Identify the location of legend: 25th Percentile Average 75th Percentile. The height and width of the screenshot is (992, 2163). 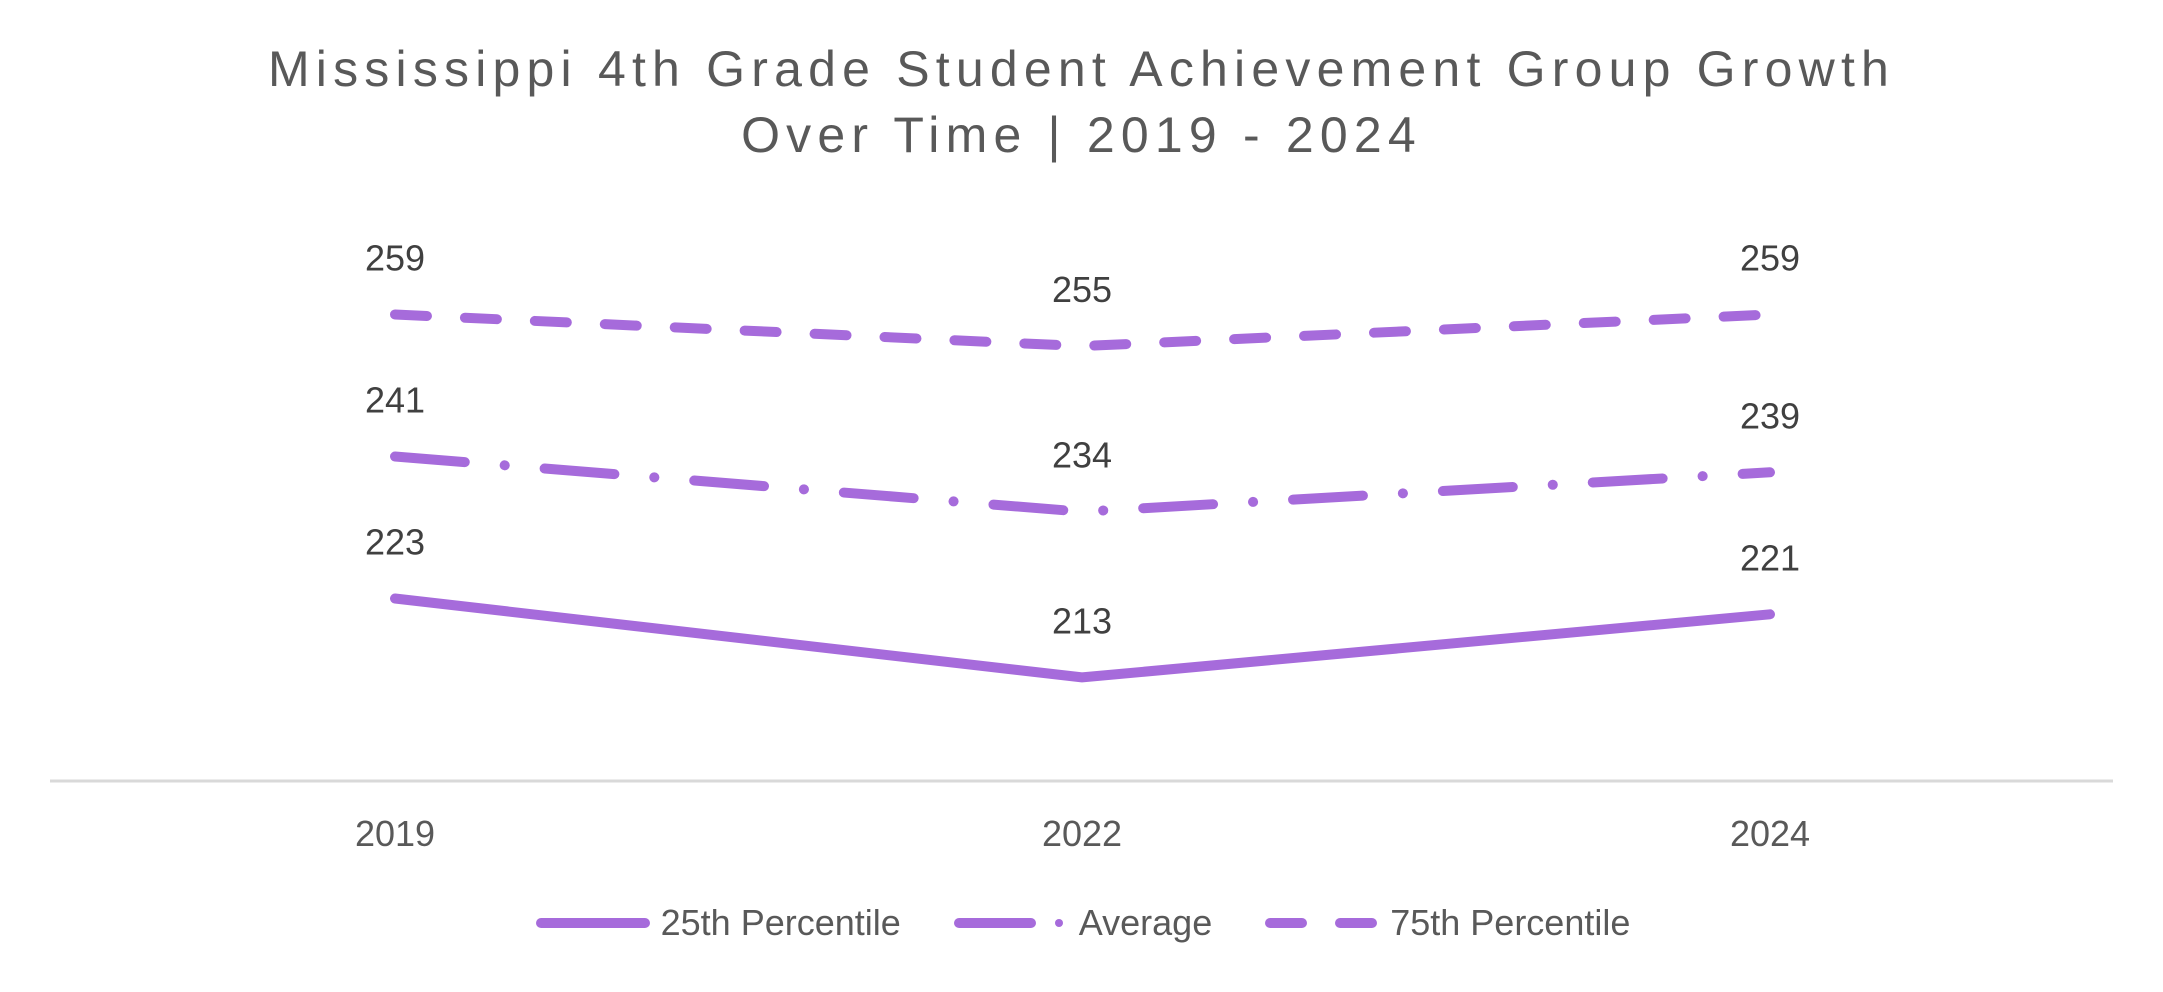
(1081, 923).